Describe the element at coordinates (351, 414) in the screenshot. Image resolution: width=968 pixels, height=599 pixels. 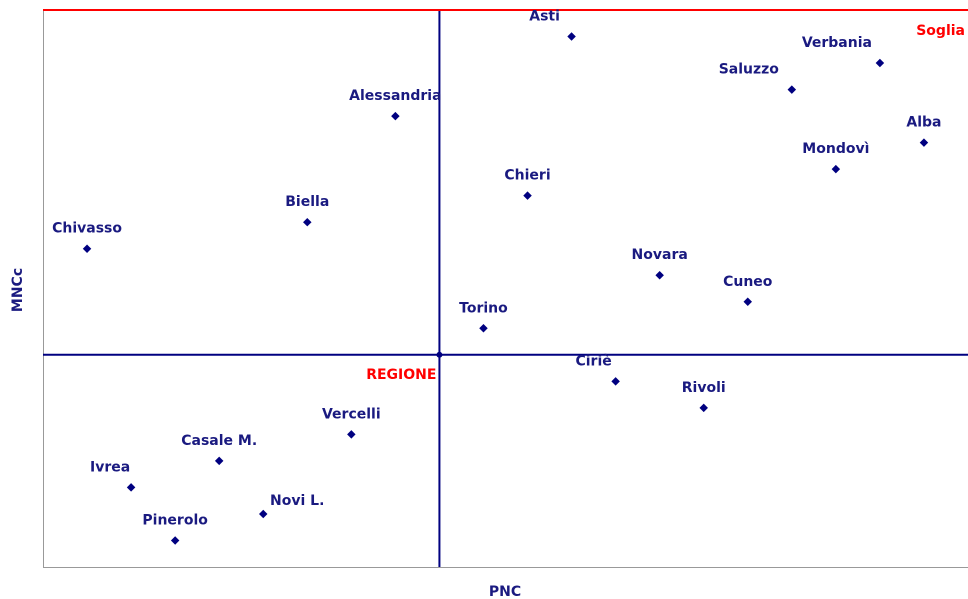
I see `point-label: Vercelli` at that location.